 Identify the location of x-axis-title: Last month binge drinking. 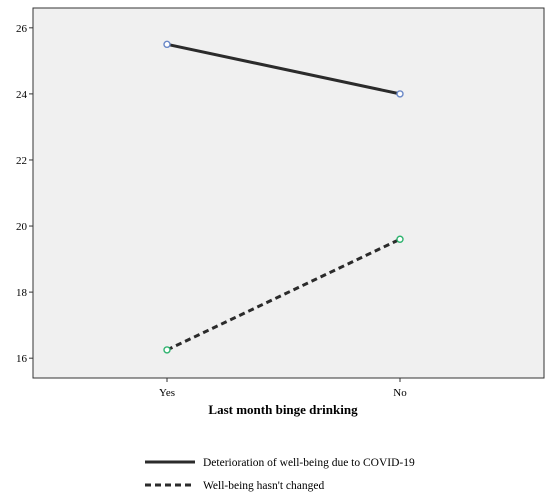
(283, 409).